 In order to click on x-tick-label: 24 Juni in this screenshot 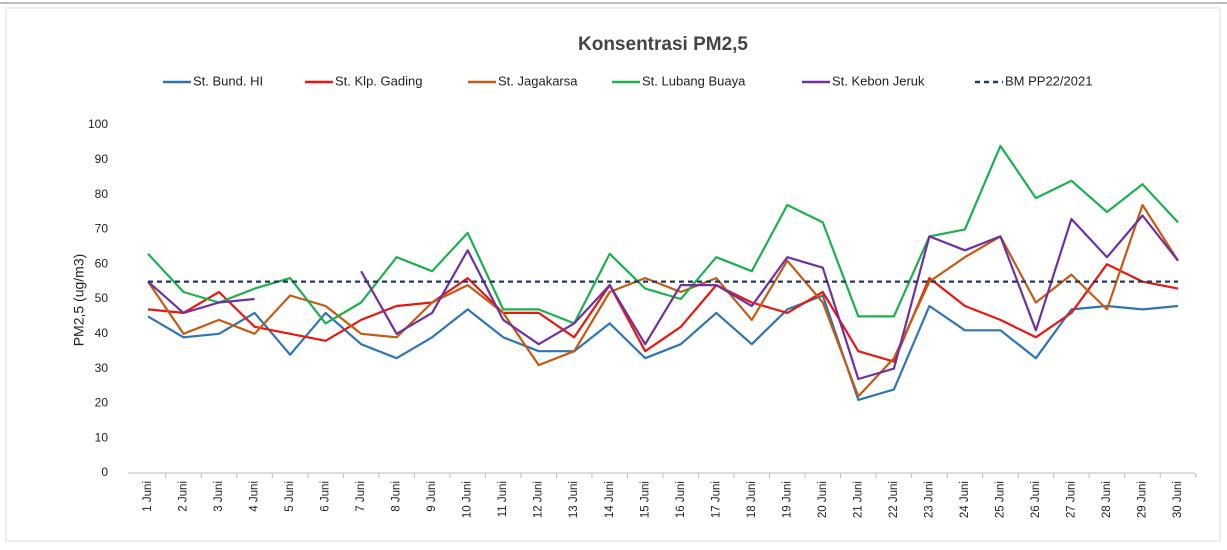, I will do `click(965, 499)`.